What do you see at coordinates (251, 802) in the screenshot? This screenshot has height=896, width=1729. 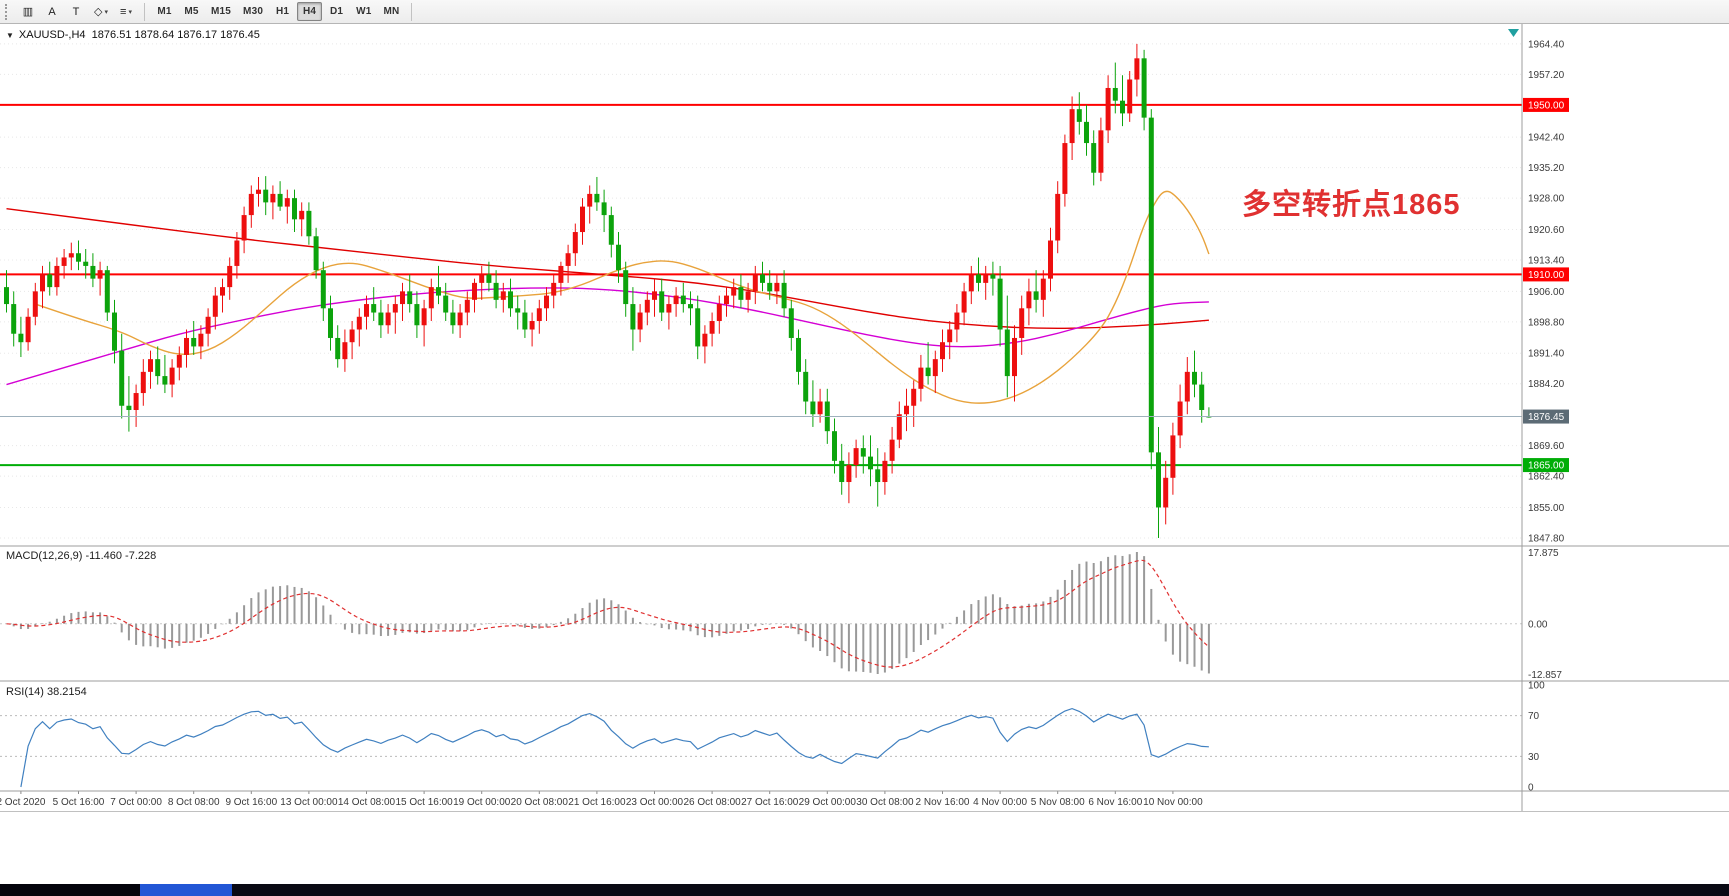 I see `svg-text: 9 Oct 16:00` at bounding box center [251, 802].